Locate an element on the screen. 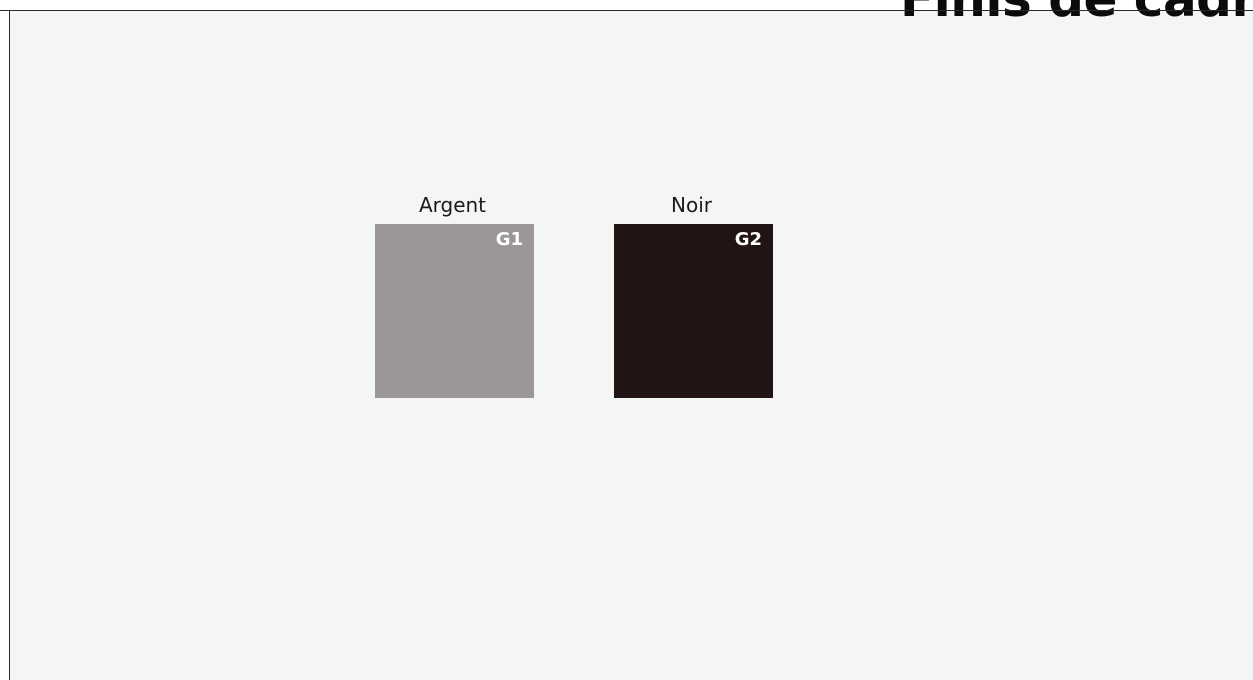 The width and height of the screenshot is (1253, 680). swatch-group-argent: Argent G1 is located at coordinates (454, 294).